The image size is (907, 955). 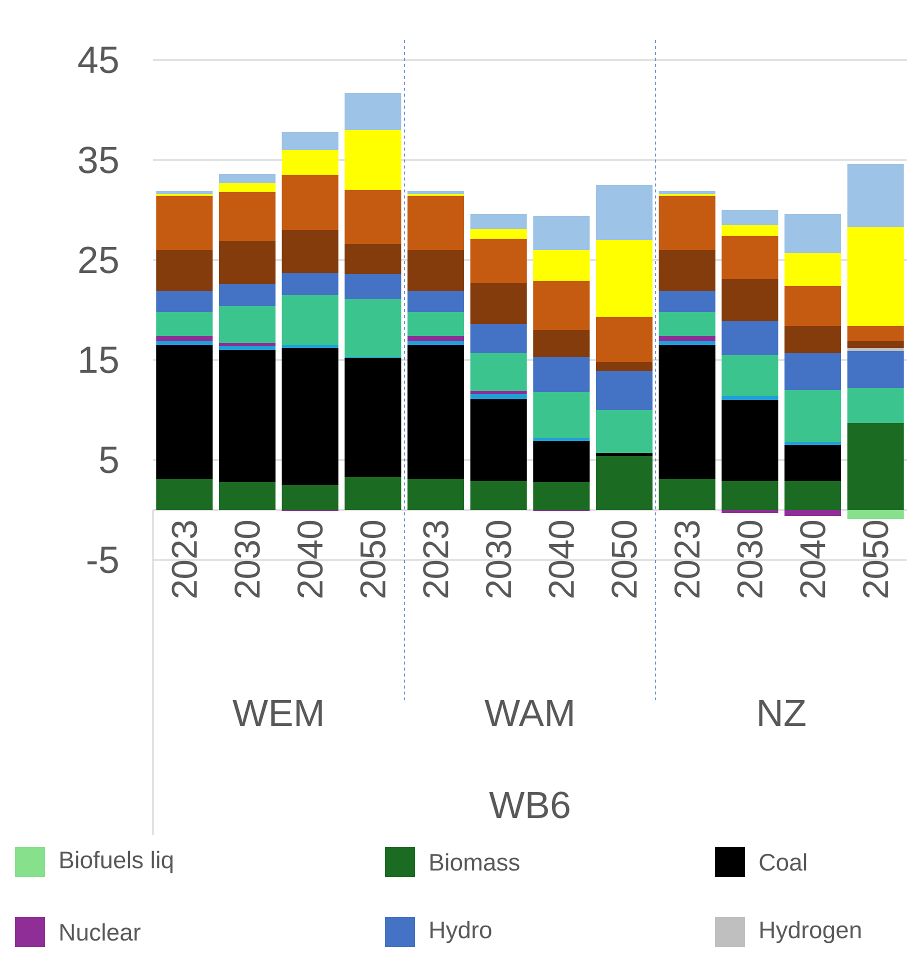 I want to click on y-tick-label: 35, so click(x=98, y=160).